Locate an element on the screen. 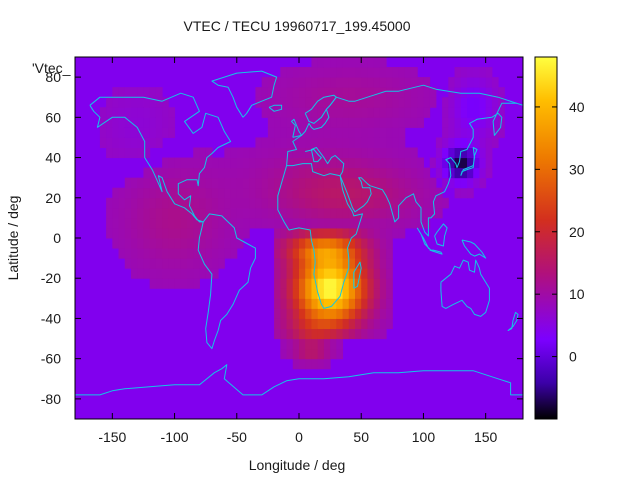 This screenshot has height=480, width=640. colorbar-frame is located at coordinates (546, 238).